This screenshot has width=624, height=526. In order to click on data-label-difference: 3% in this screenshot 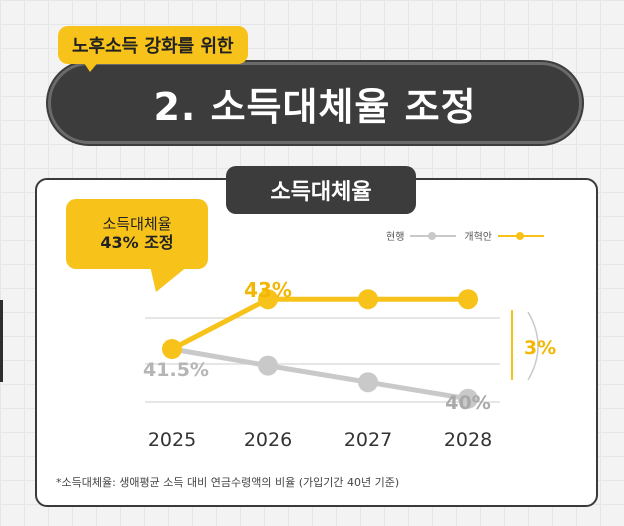, I will do `click(540, 348)`.